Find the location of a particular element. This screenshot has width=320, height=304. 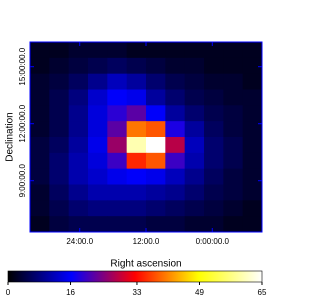

colorbar is located at coordinates (135, 276).